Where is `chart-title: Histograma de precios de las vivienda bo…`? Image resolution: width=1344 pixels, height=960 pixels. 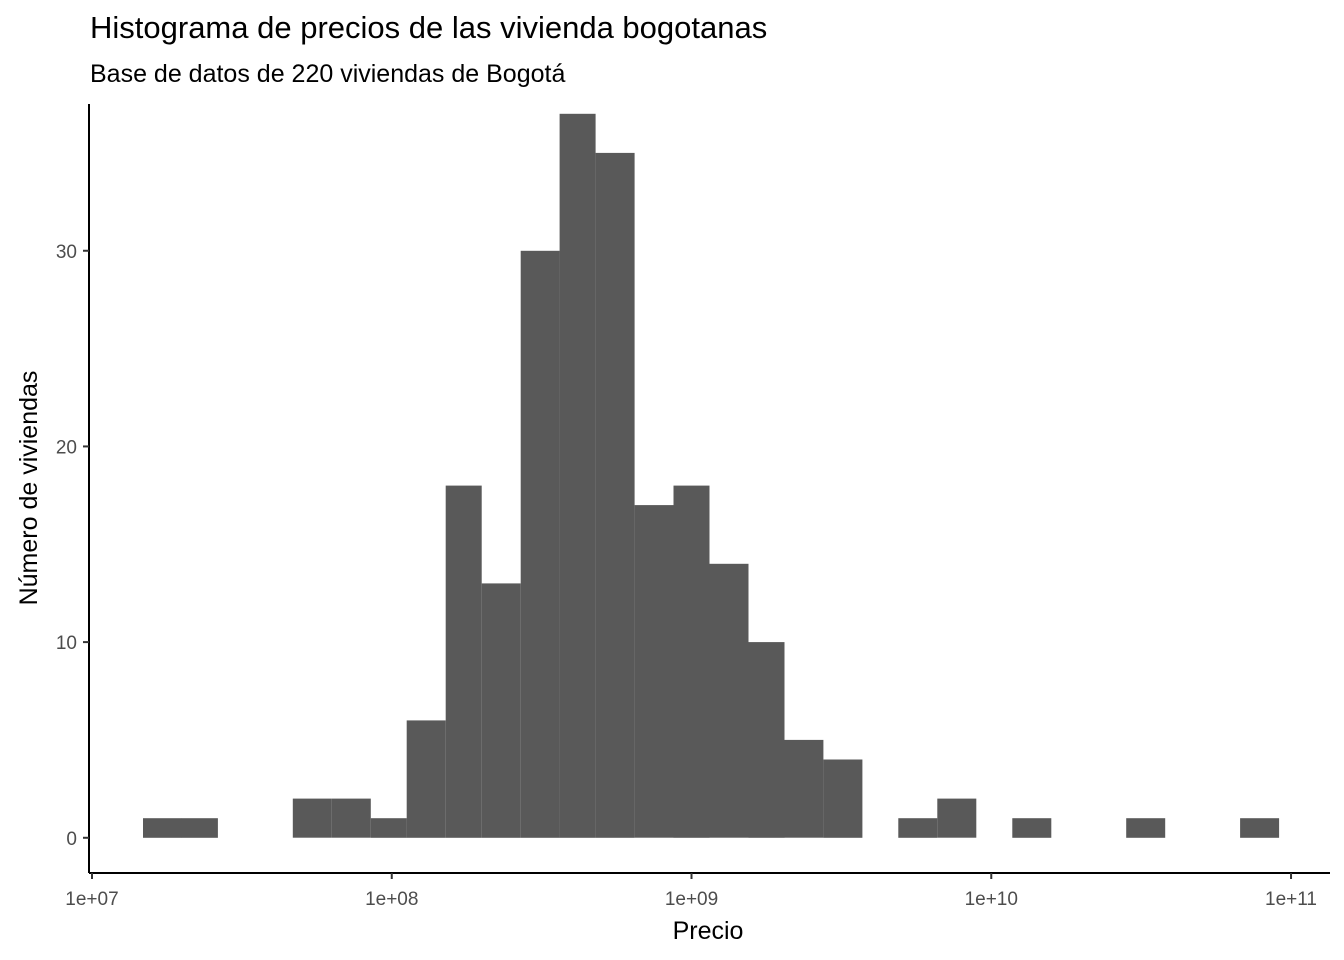 chart-title: Histograma de precios de las vivienda bo… is located at coordinates (429, 27).